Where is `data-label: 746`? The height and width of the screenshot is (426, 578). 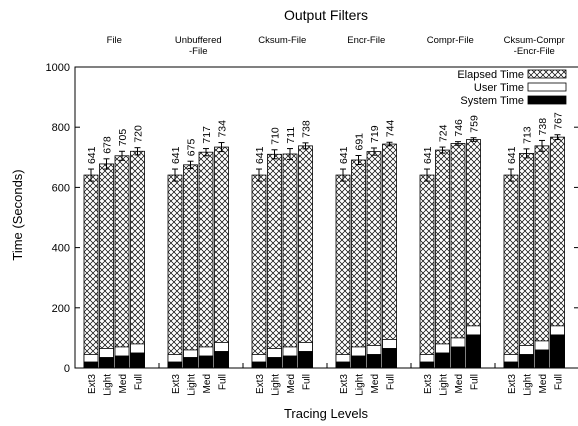 data-label: 746 is located at coordinates (459, 128).